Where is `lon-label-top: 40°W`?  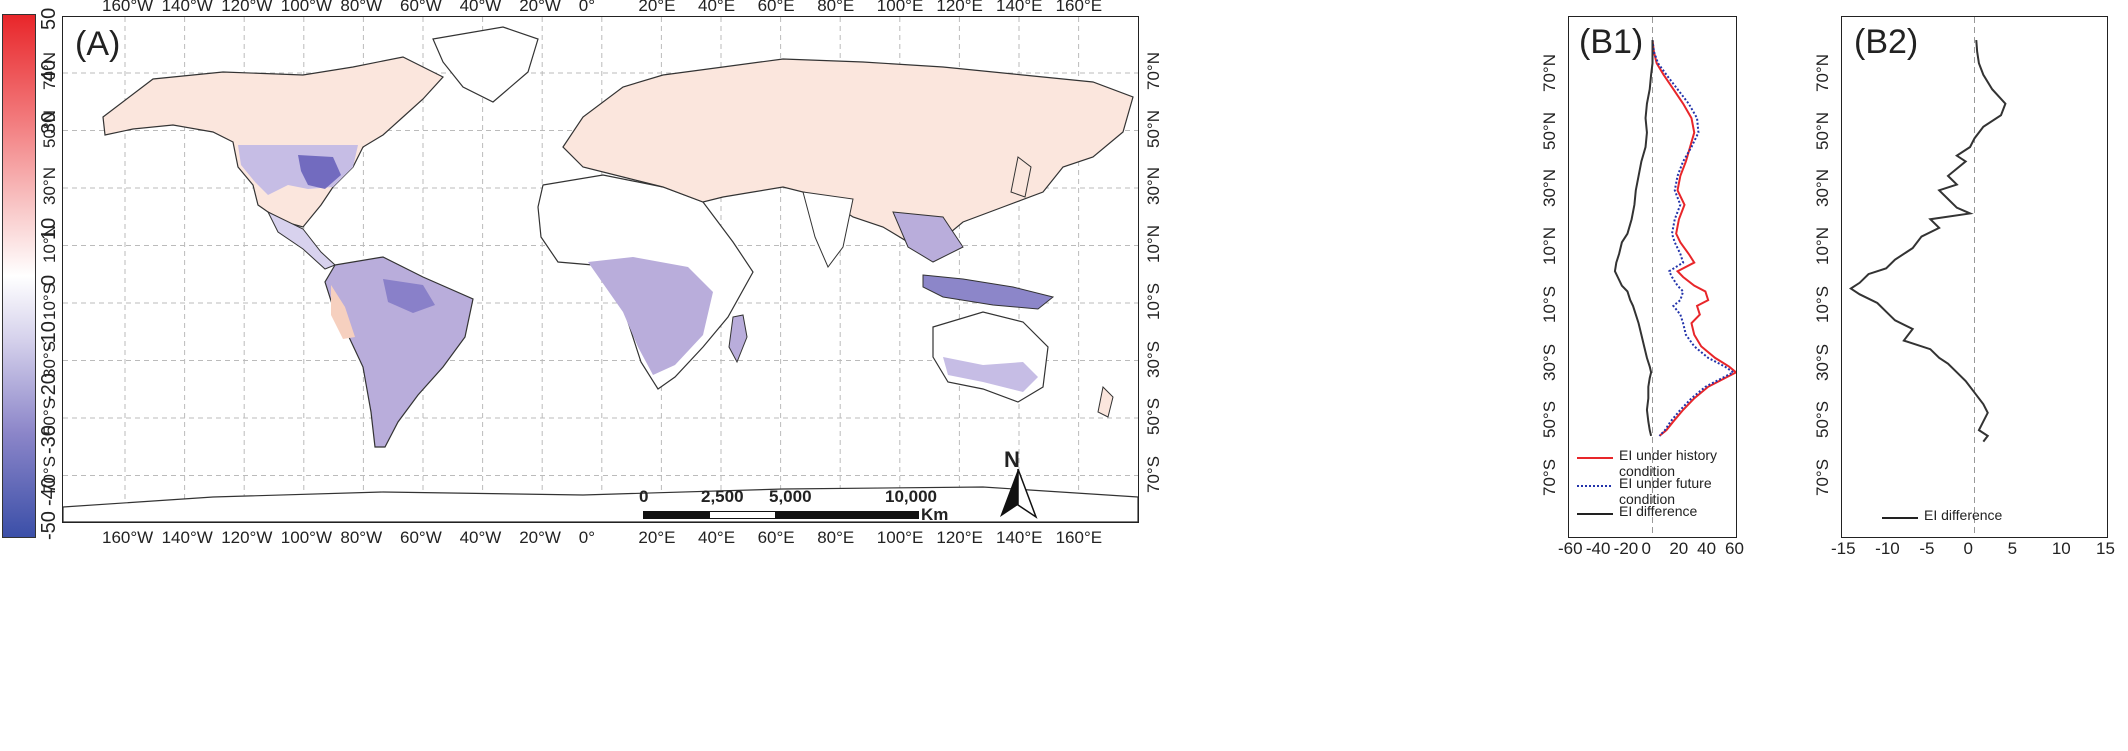 lon-label-top: 40°W is located at coordinates (480, 7).